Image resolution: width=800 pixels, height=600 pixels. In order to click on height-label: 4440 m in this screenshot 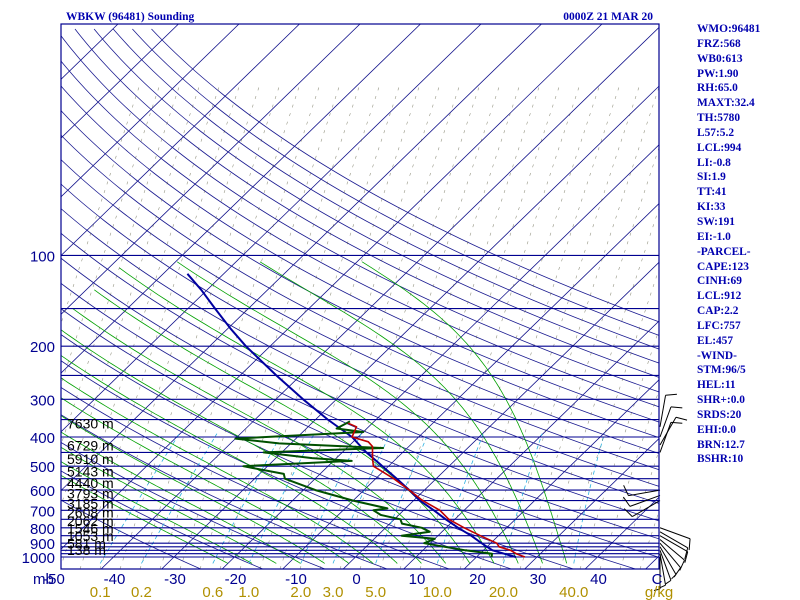, I will do `click(90, 483)`.